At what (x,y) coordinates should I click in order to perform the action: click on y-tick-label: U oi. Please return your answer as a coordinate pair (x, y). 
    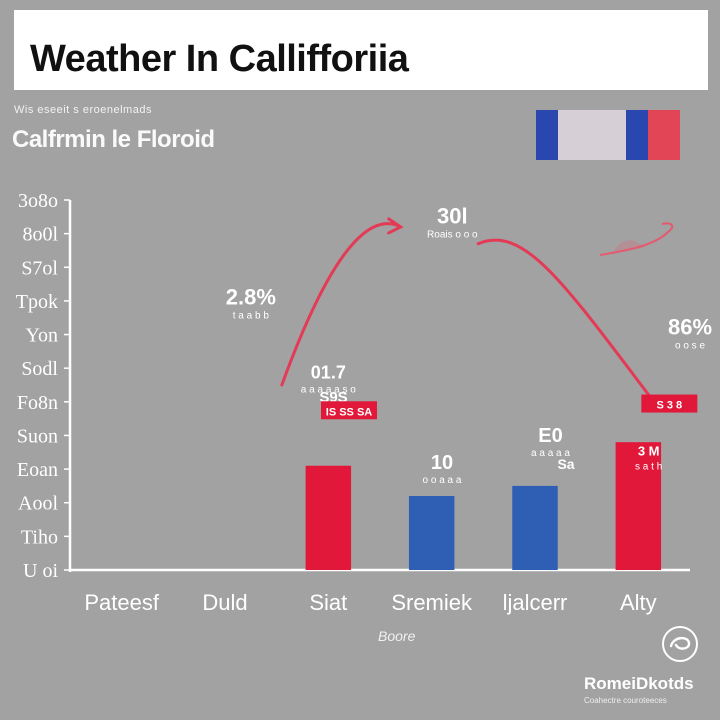
    Looking at the image, I should click on (40, 571).